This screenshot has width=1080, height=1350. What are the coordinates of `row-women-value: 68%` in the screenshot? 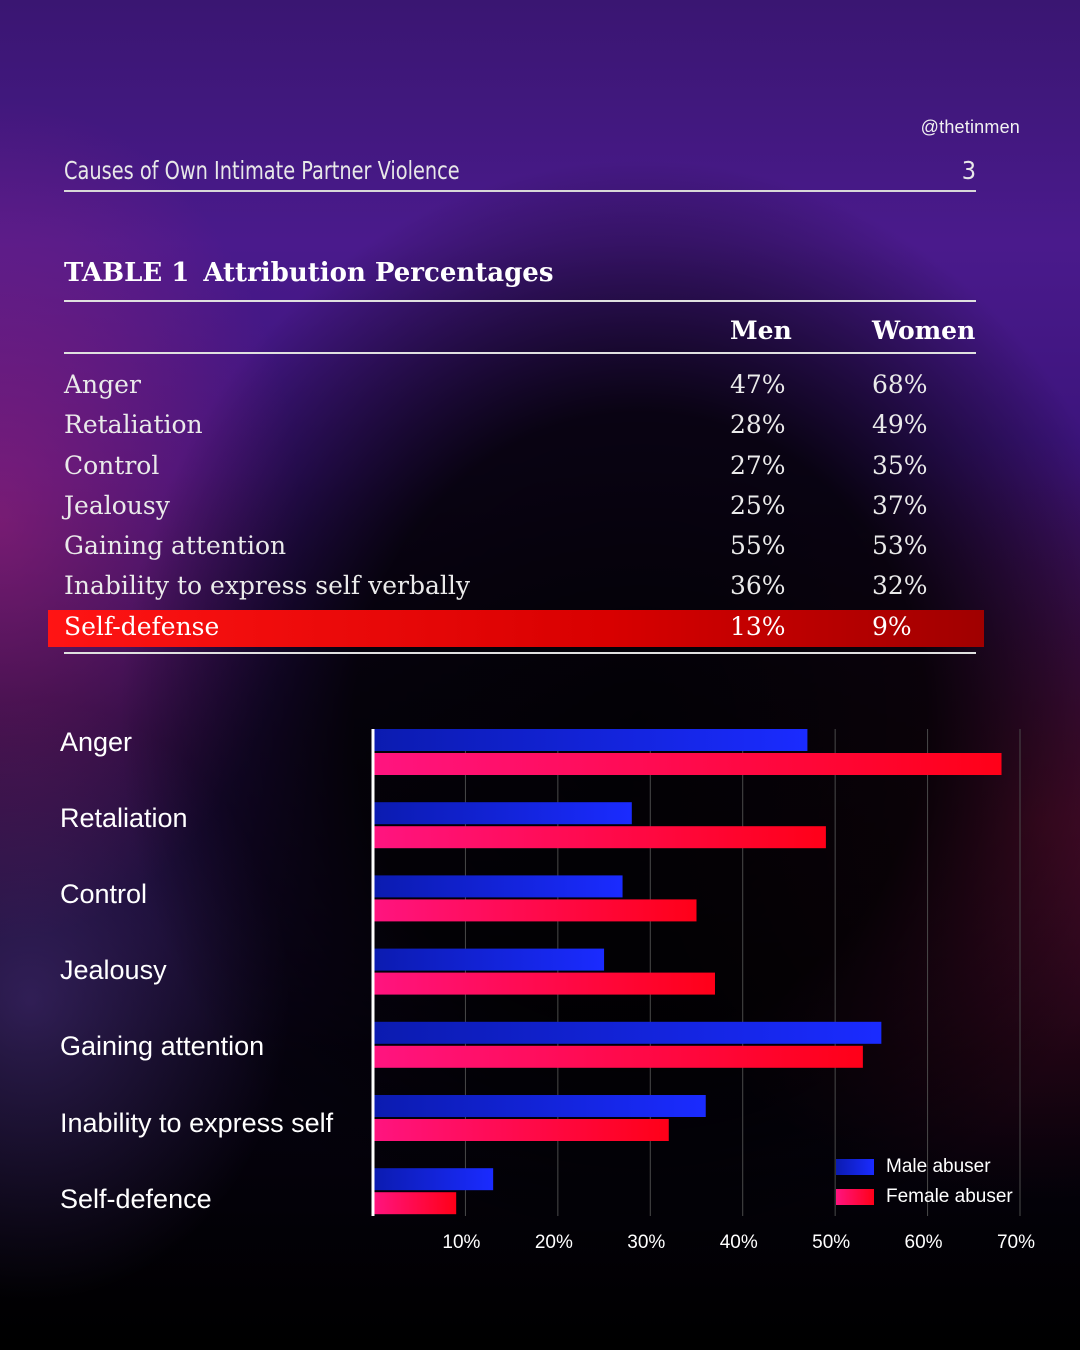 It's located at (900, 384).